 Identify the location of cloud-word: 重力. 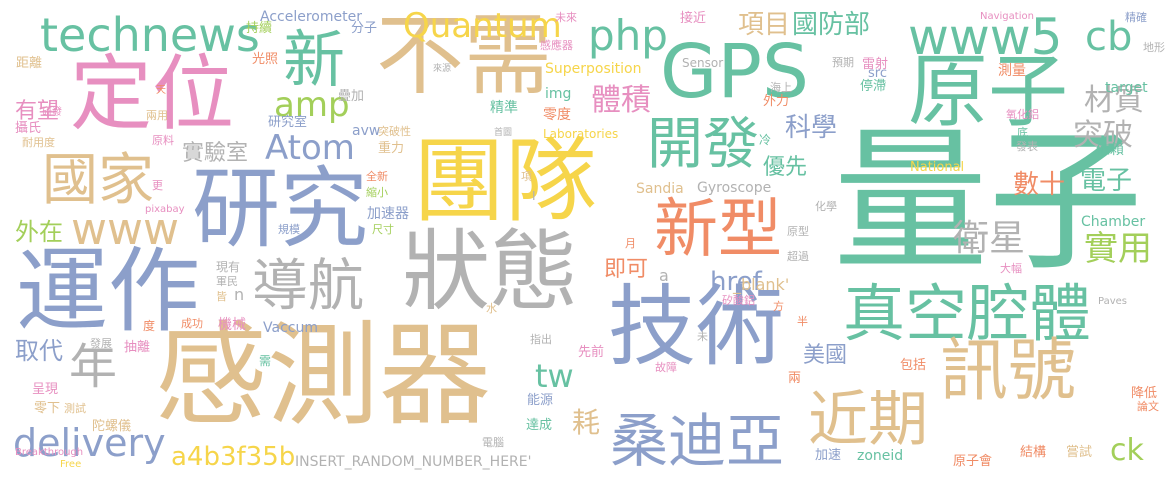
(391, 148).